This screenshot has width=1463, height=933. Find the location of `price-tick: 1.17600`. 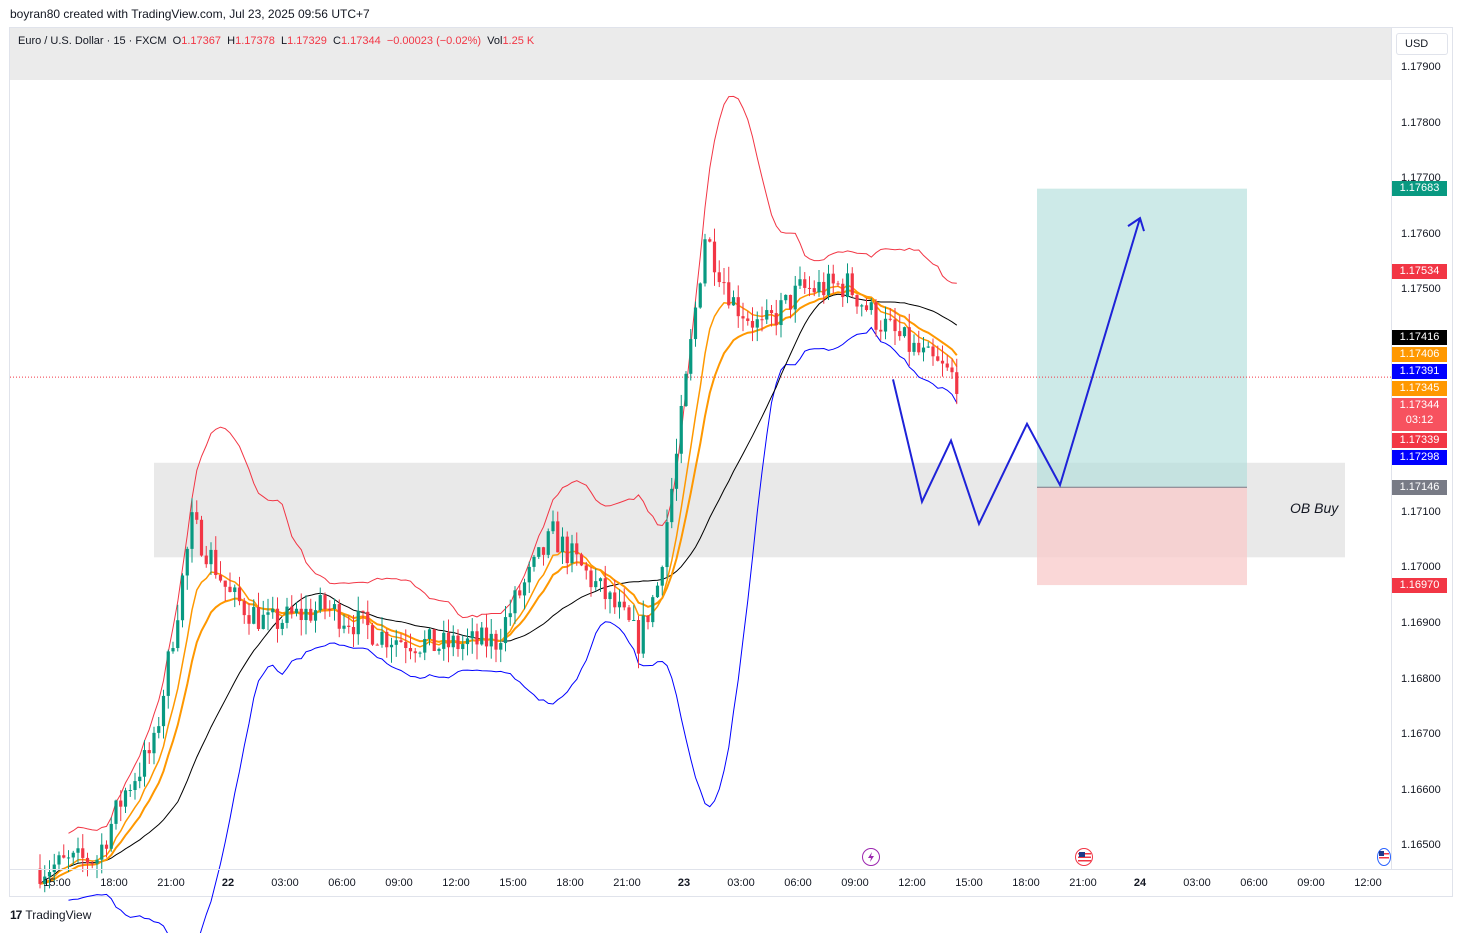

price-tick: 1.17600 is located at coordinates (1421, 233).